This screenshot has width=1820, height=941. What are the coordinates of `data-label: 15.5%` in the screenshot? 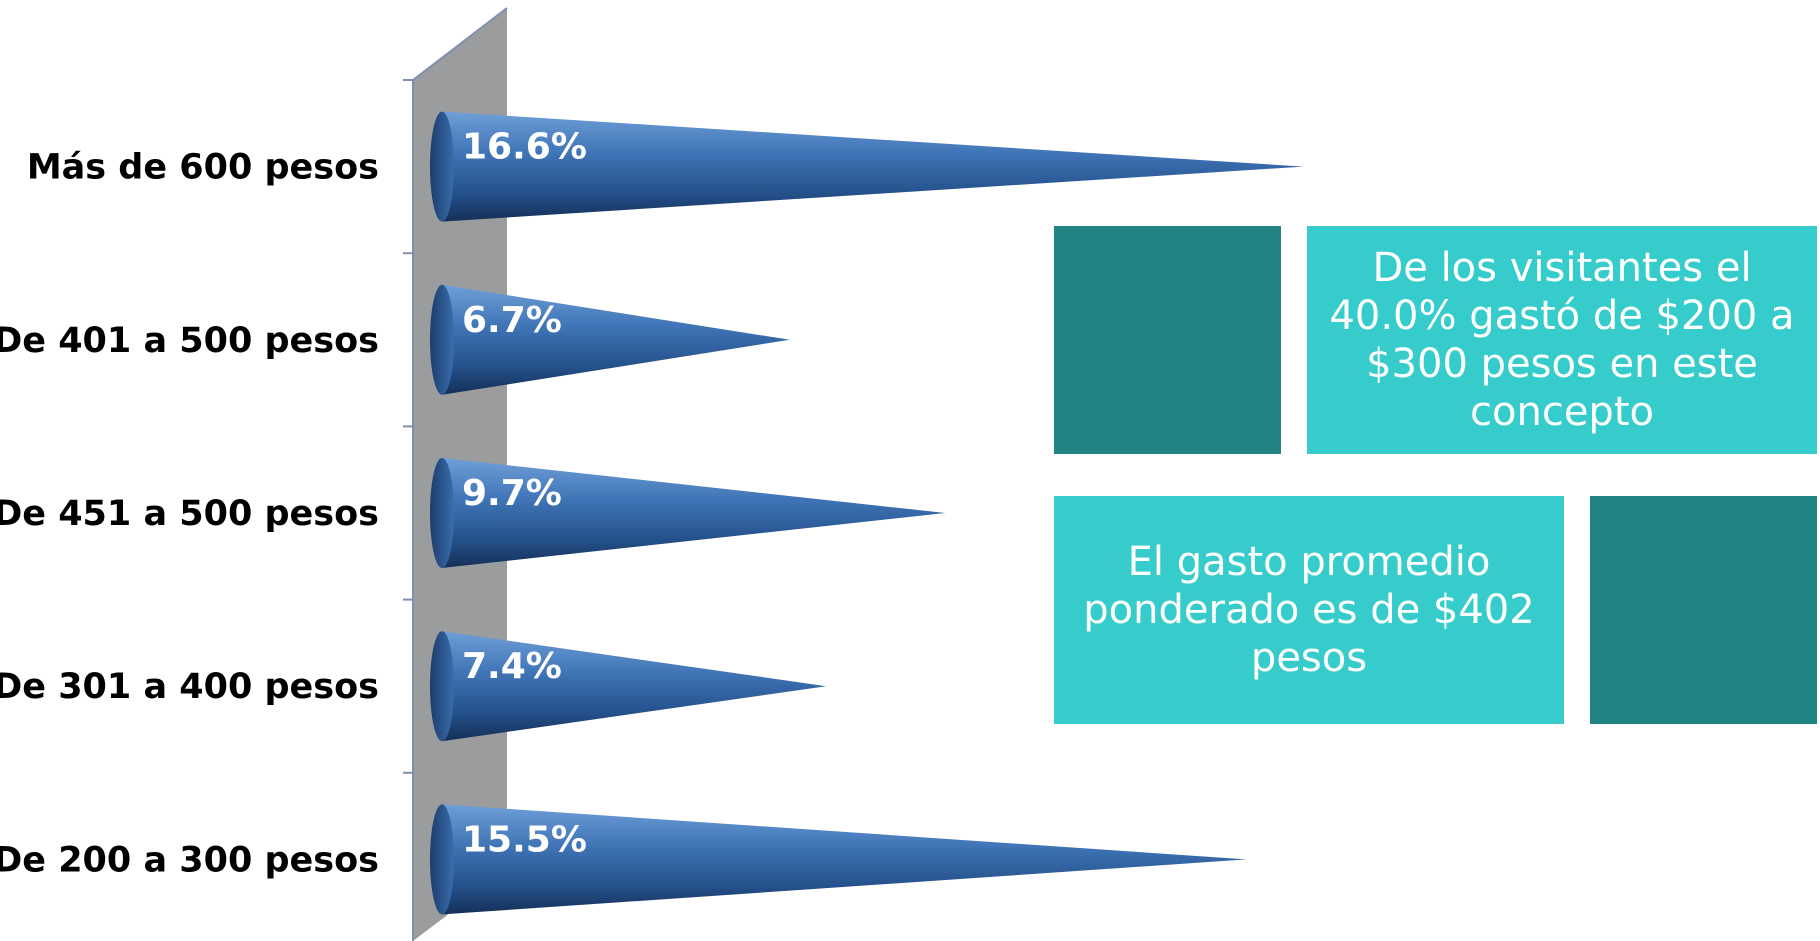 It's located at (524, 839).